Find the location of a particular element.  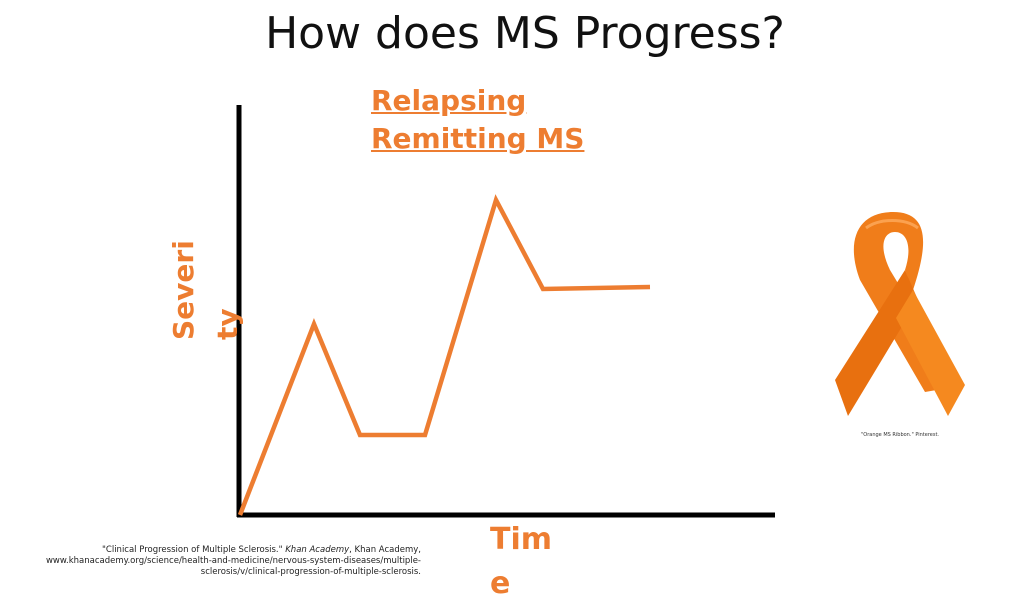

orange-ribbon is located at coordinates (900, 314).